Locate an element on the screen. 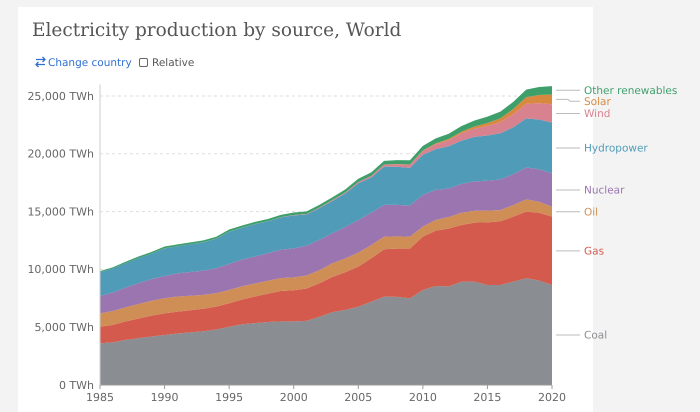  x-tick-label: 1985 is located at coordinates (100, 397).